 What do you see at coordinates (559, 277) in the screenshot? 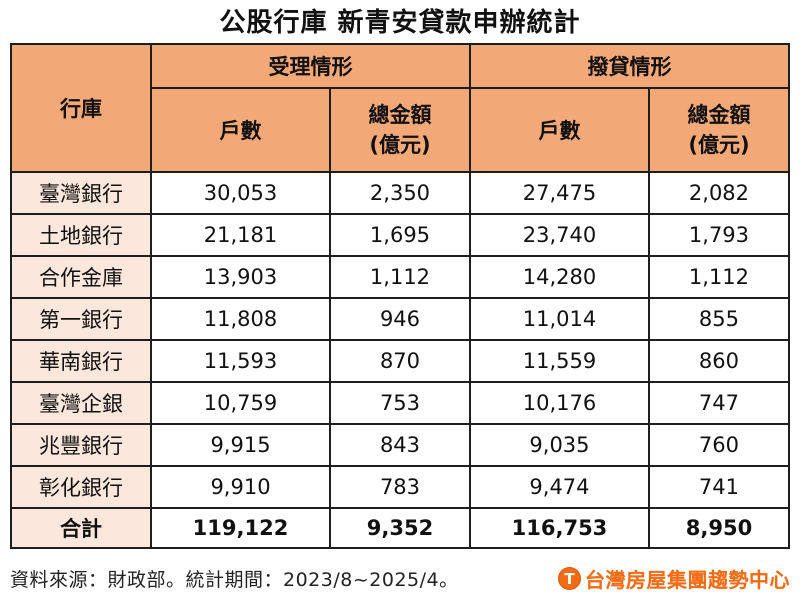
I see `grant-count: 14,280` at bounding box center [559, 277].